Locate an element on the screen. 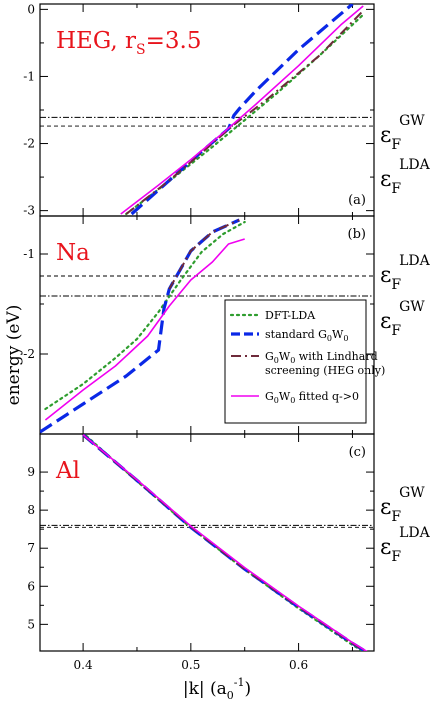 This screenshot has width=436, height=703. panel-letter: (b) is located at coordinates (357, 234).